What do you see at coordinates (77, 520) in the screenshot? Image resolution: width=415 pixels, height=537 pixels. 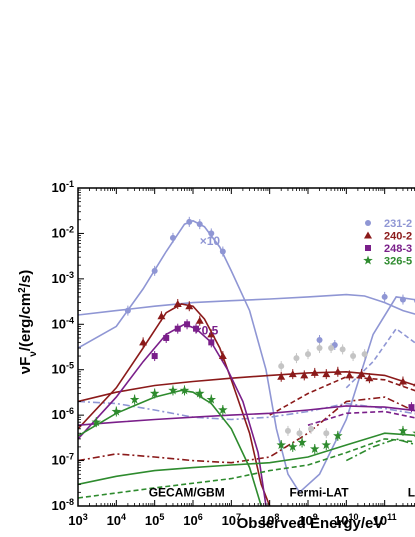 I see `x-tick-label: 10³` at bounding box center [77, 520].